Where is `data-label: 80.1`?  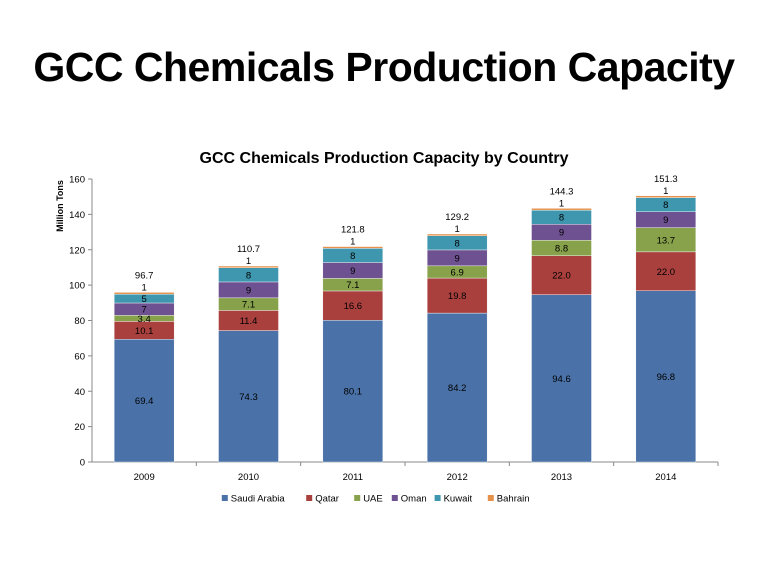 data-label: 80.1 is located at coordinates (353, 392).